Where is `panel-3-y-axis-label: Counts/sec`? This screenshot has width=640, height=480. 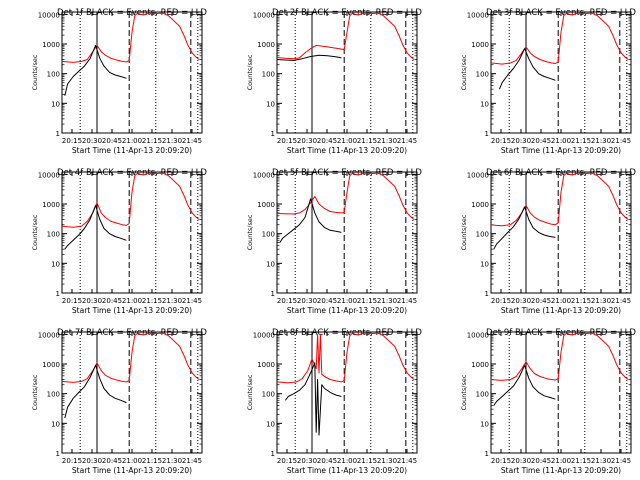
panel-3-y-axis-label: Counts/sec is located at coordinates (464, 72).